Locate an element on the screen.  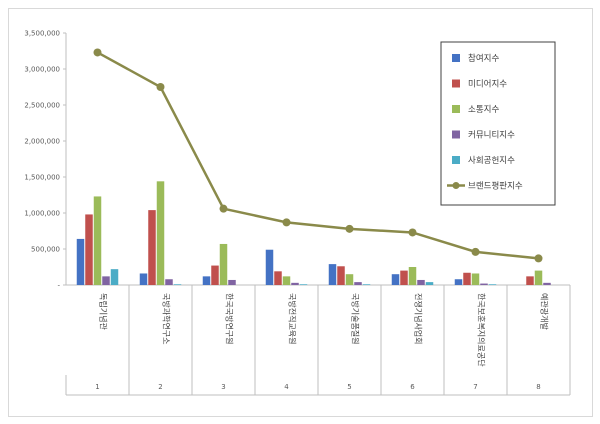
y-tick-label: - is located at coordinates (58, 286).